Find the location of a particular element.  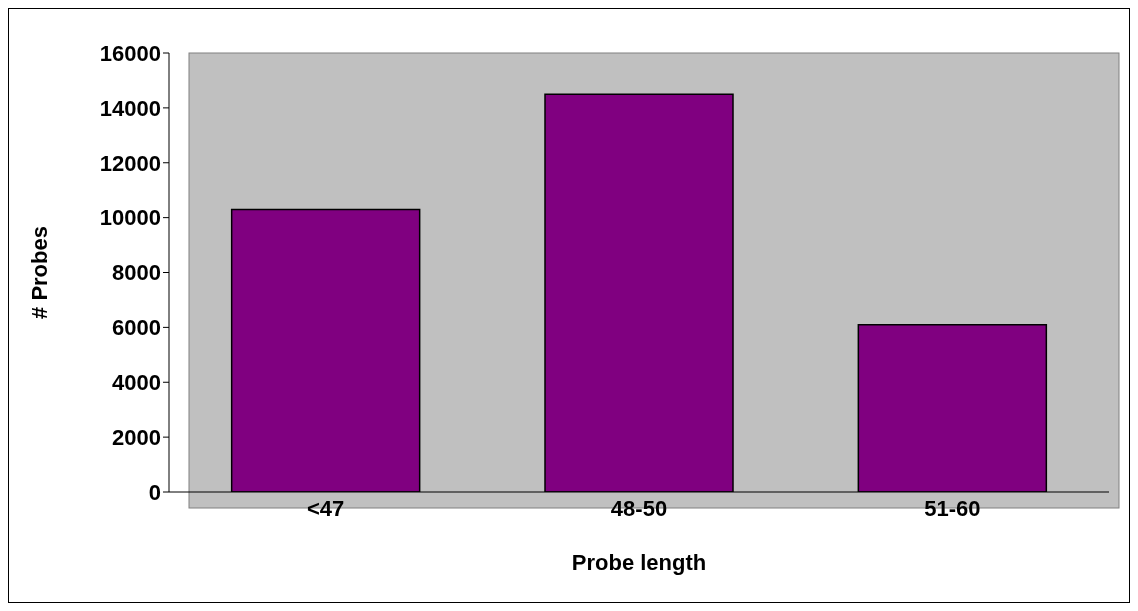

y-tick-label: 14000 is located at coordinates (130, 108).